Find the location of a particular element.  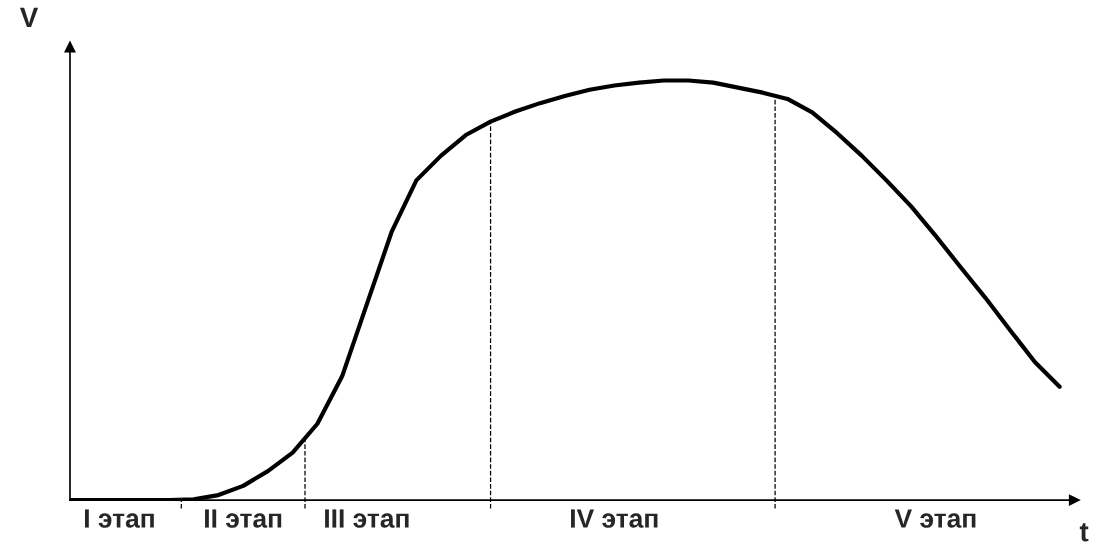

x-tick-label: III этап is located at coordinates (367, 518).